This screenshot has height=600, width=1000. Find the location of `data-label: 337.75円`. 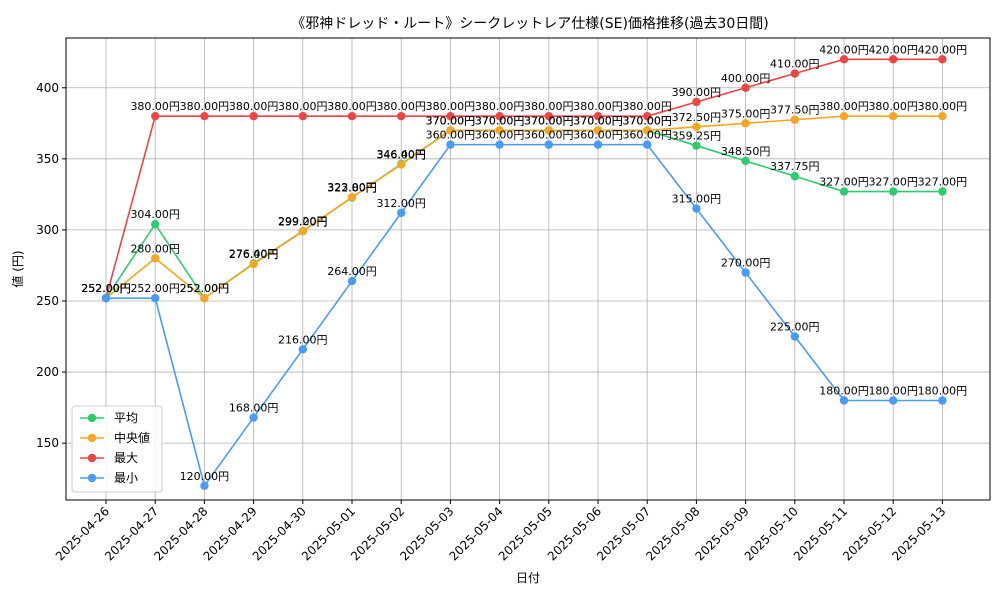

data-label: 337.75円 is located at coordinates (795, 166).